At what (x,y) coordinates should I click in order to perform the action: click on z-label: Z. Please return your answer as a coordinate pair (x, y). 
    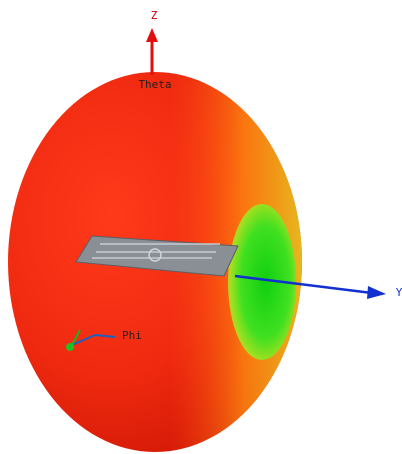
    Looking at the image, I should click on (154, 15).